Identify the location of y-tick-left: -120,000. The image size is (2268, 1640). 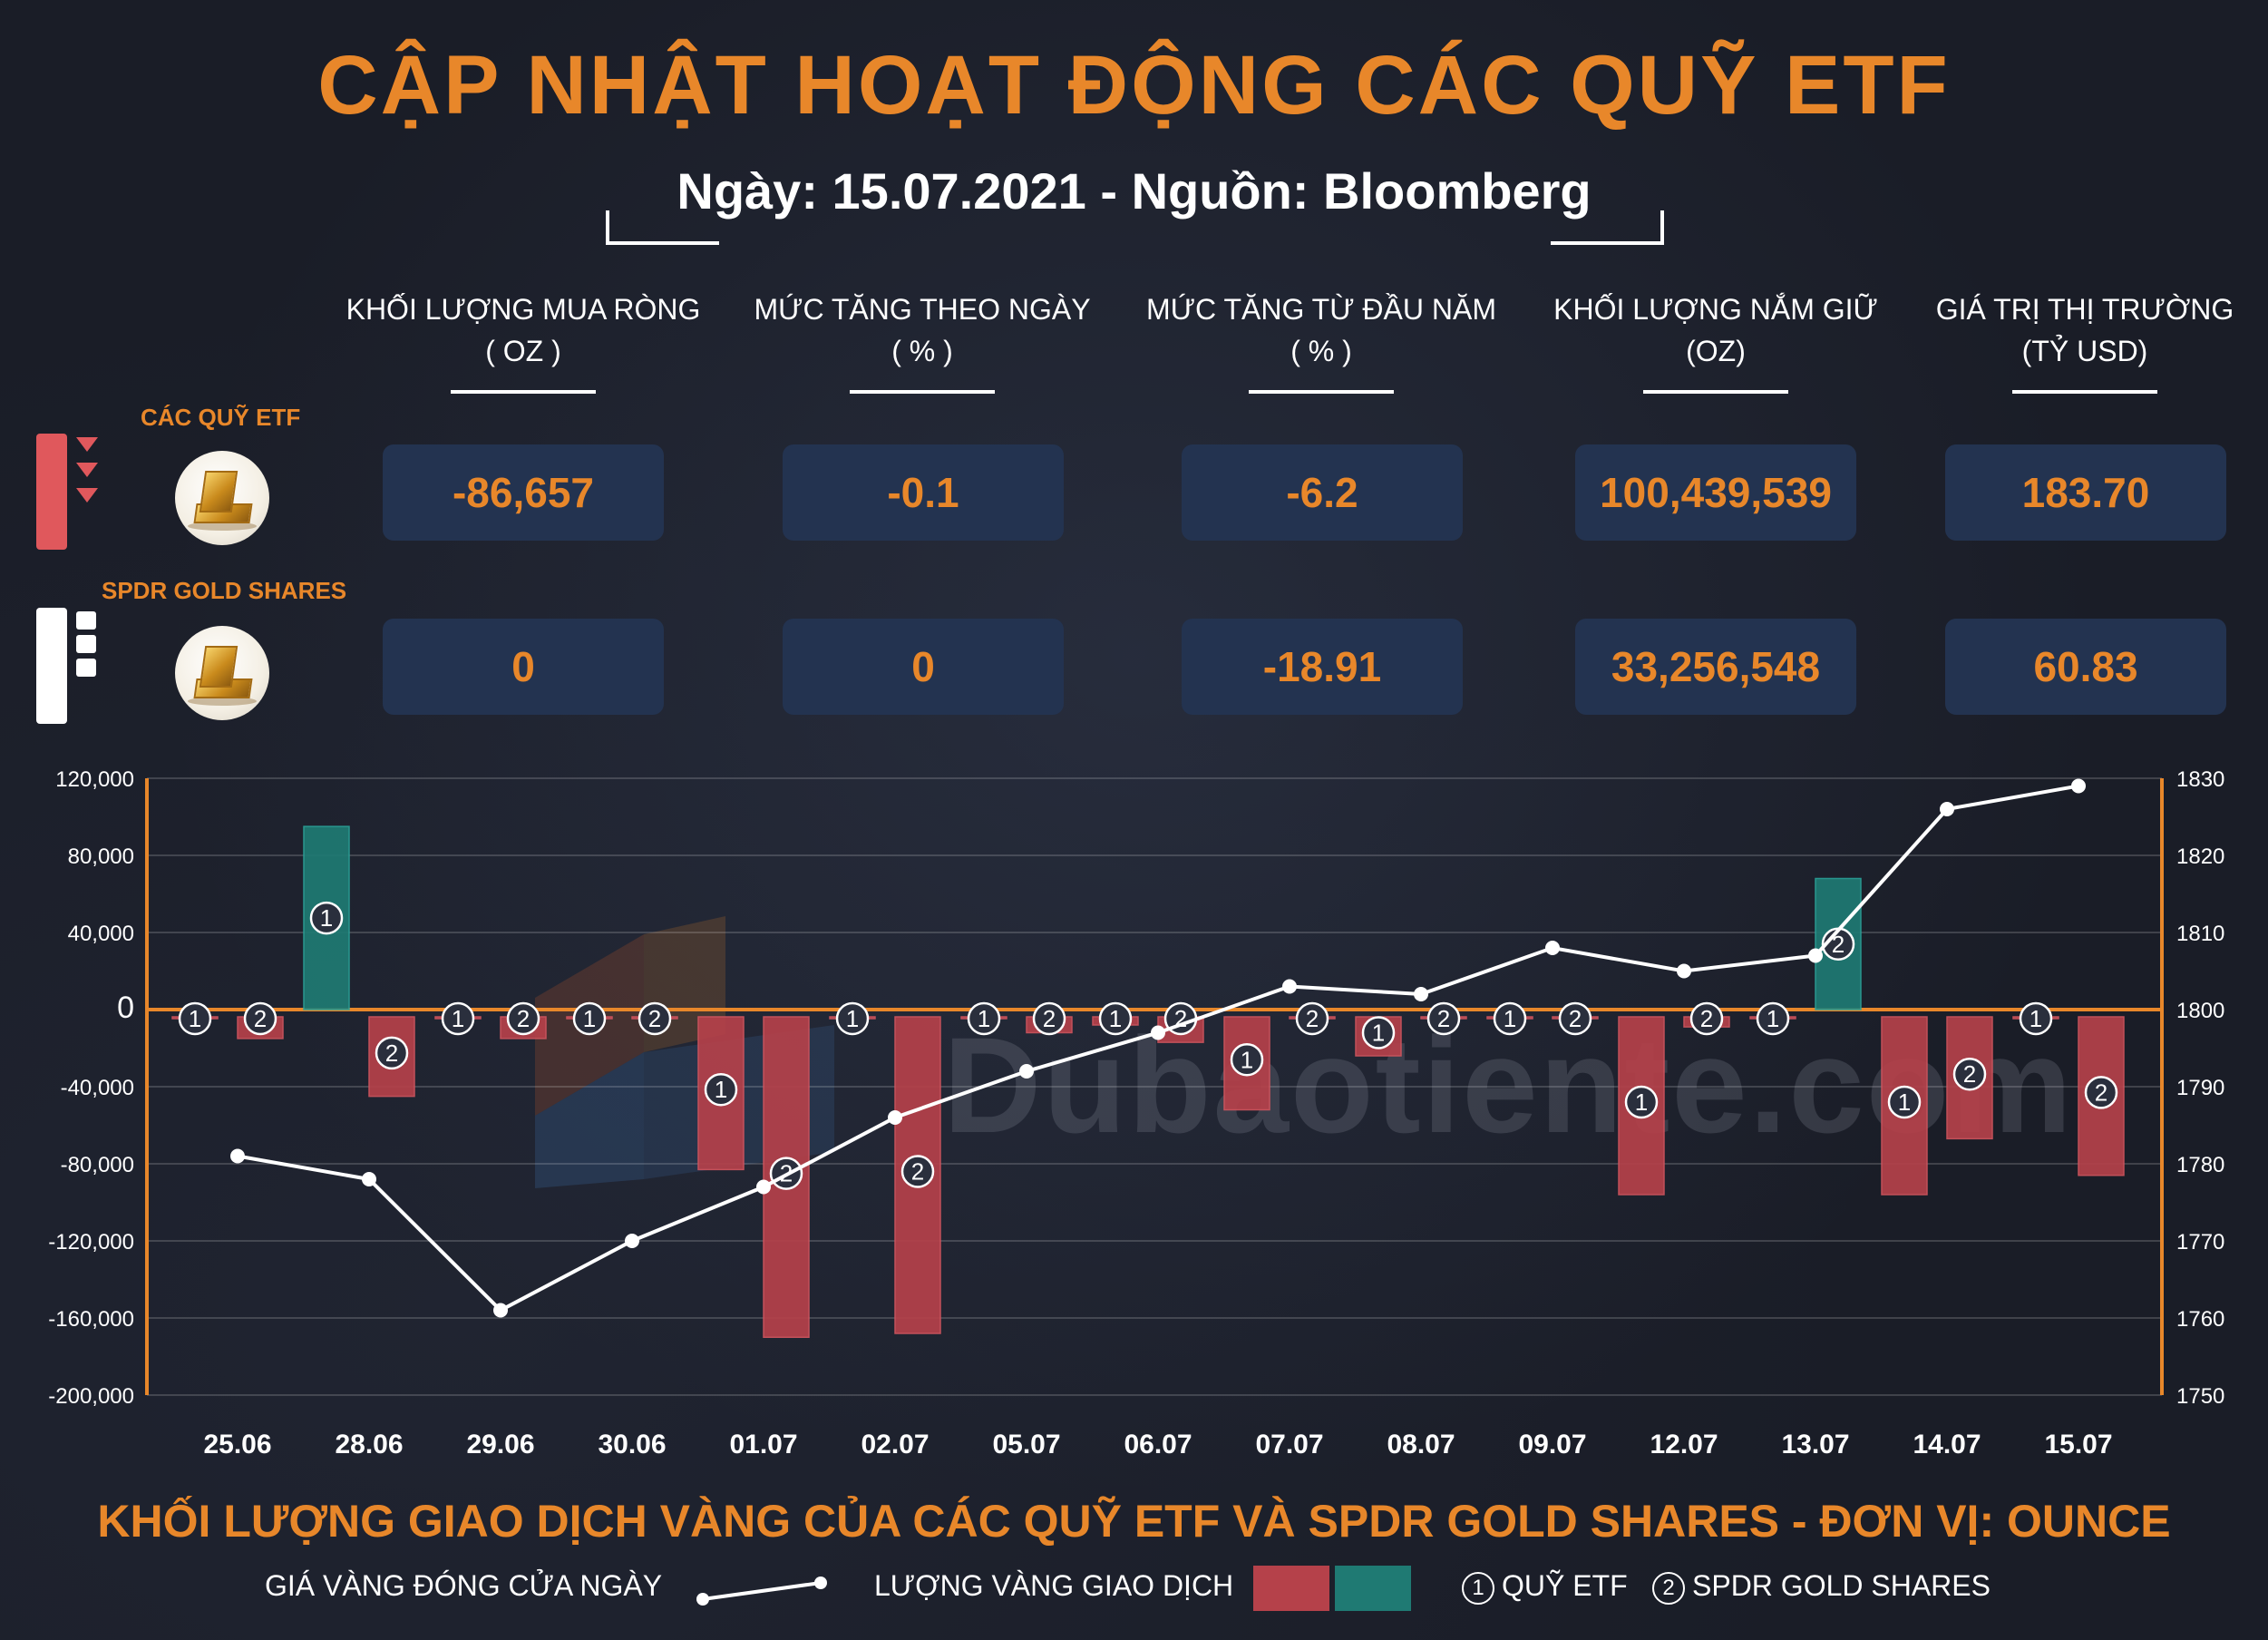
(91, 1242).